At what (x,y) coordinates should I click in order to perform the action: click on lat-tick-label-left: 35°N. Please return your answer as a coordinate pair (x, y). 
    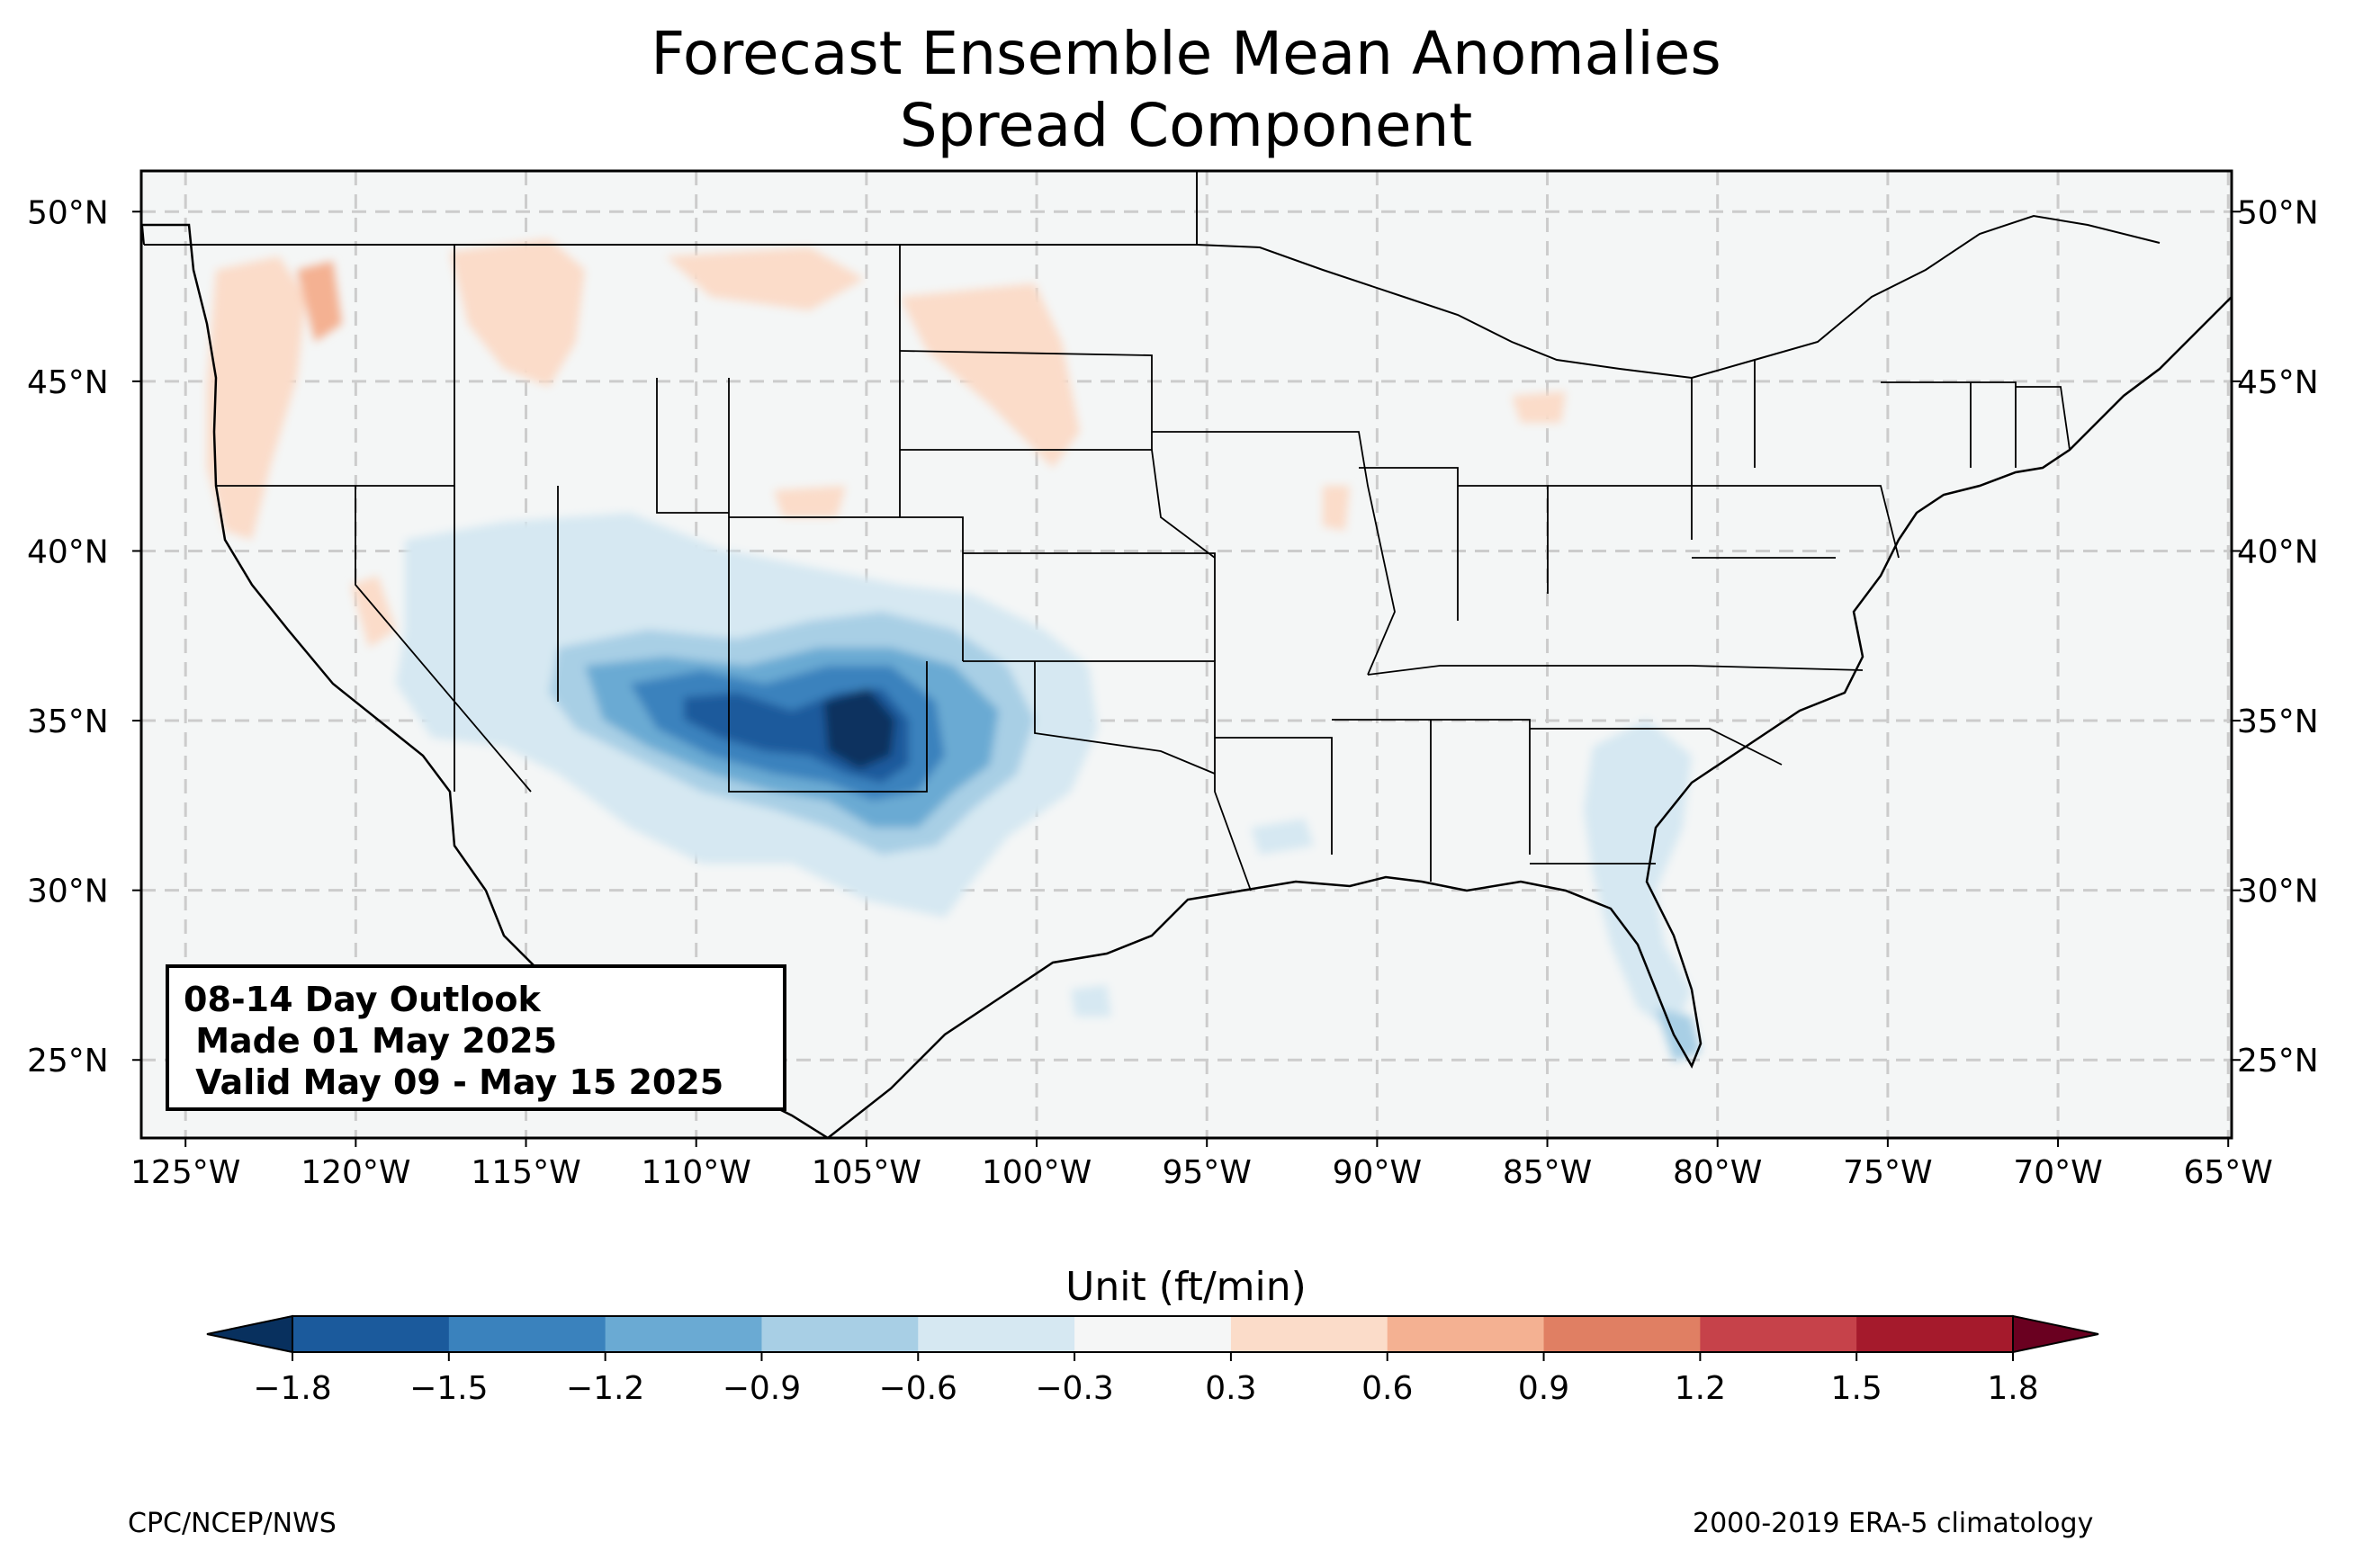
    Looking at the image, I should click on (68, 721).